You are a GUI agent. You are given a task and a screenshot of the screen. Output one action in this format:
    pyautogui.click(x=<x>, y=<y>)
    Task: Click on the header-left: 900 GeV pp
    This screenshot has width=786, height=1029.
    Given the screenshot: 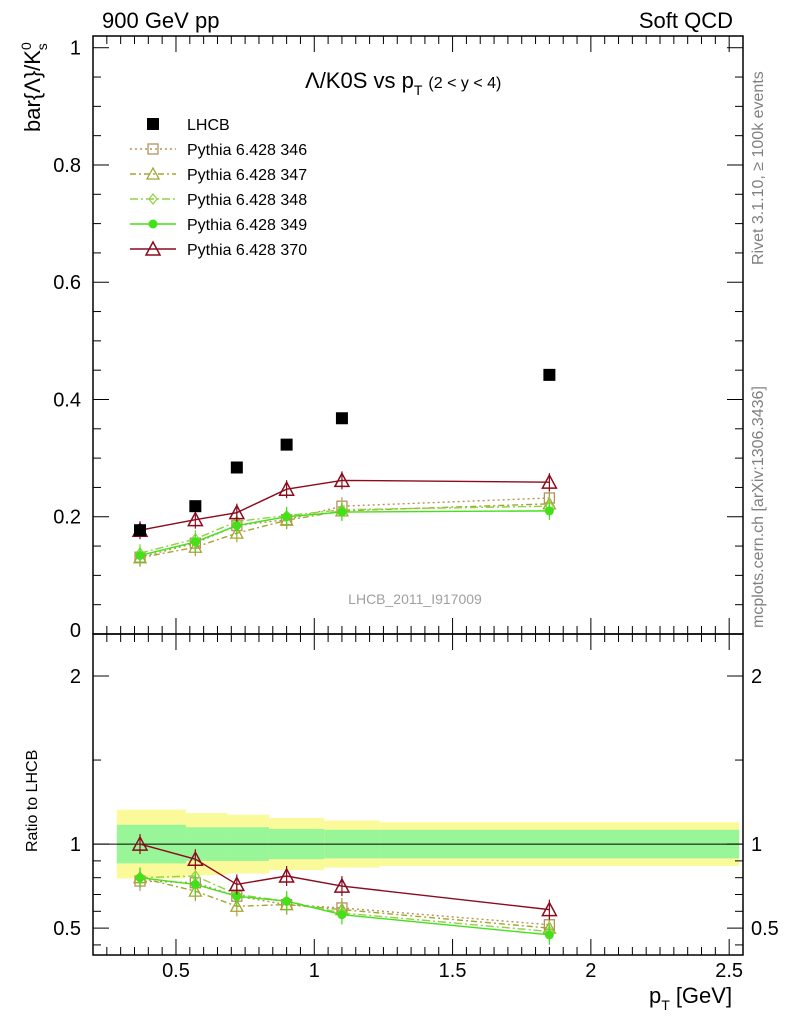 What is the action you would take?
    pyautogui.click(x=160, y=20)
    